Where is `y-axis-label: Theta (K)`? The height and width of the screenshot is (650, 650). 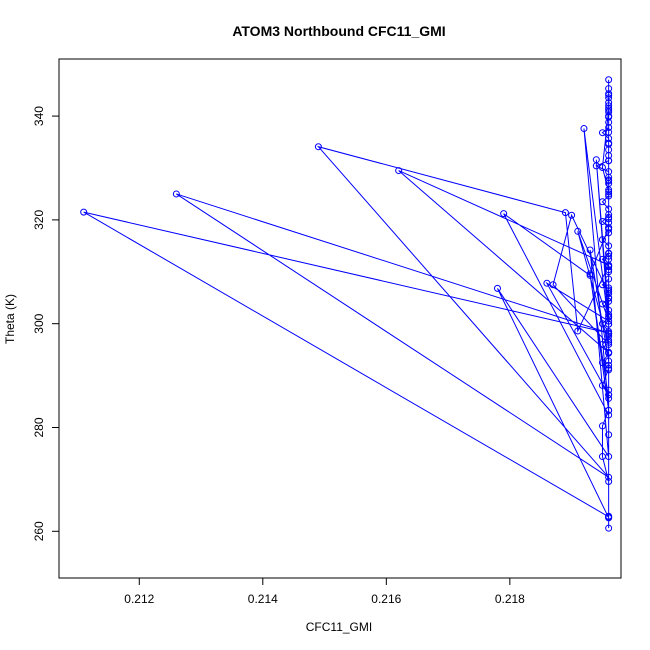 y-axis-label: Theta (K) is located at coordinates (10, 319).